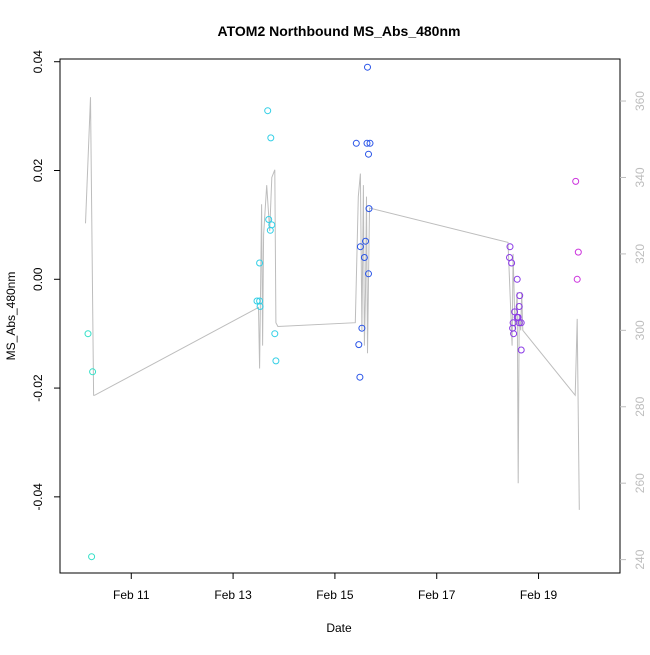 The image size is (650, 655). What do you see at coordinates (640, 406) in the screenshot?
I see `secondary-y-tick-label: 280` at bounding box center [640, 406].